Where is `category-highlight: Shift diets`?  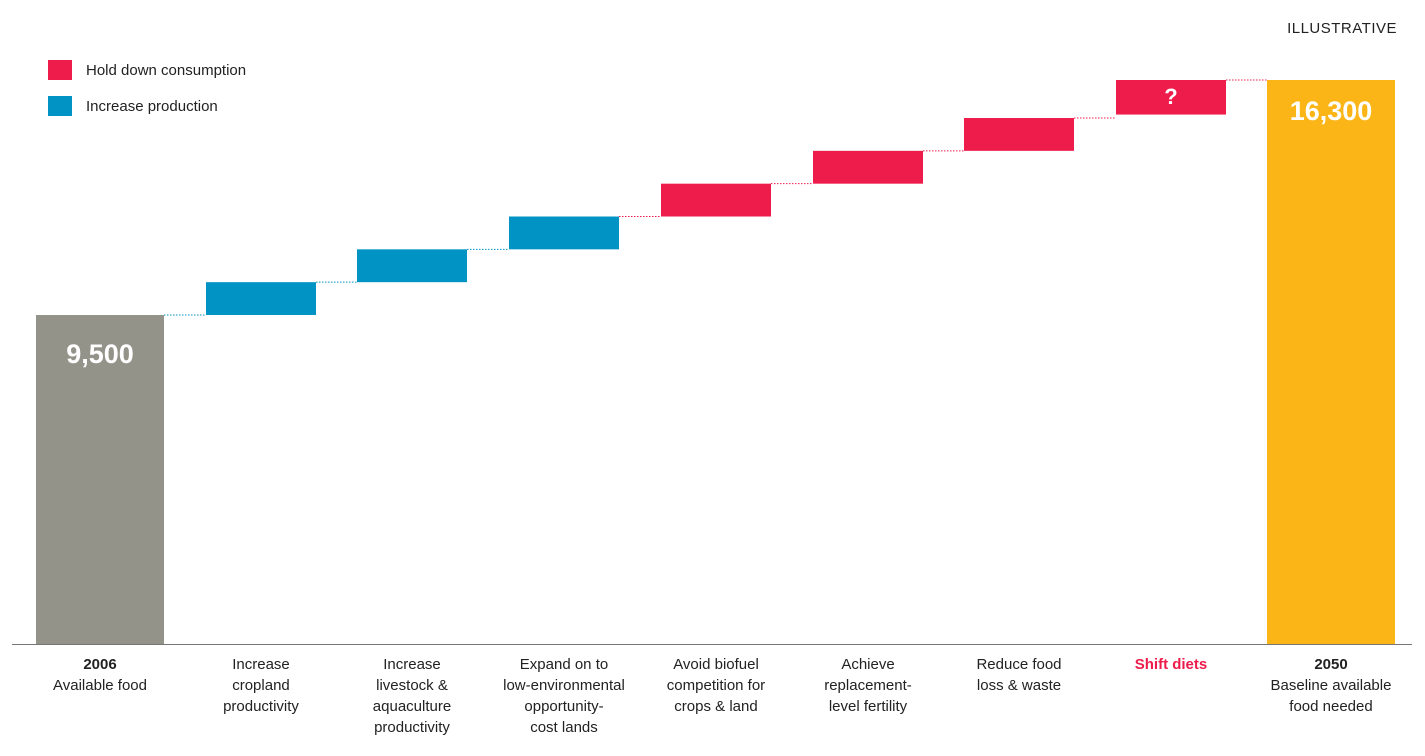 category-highlight: Shift diets is located at coordinates (1171, 664).